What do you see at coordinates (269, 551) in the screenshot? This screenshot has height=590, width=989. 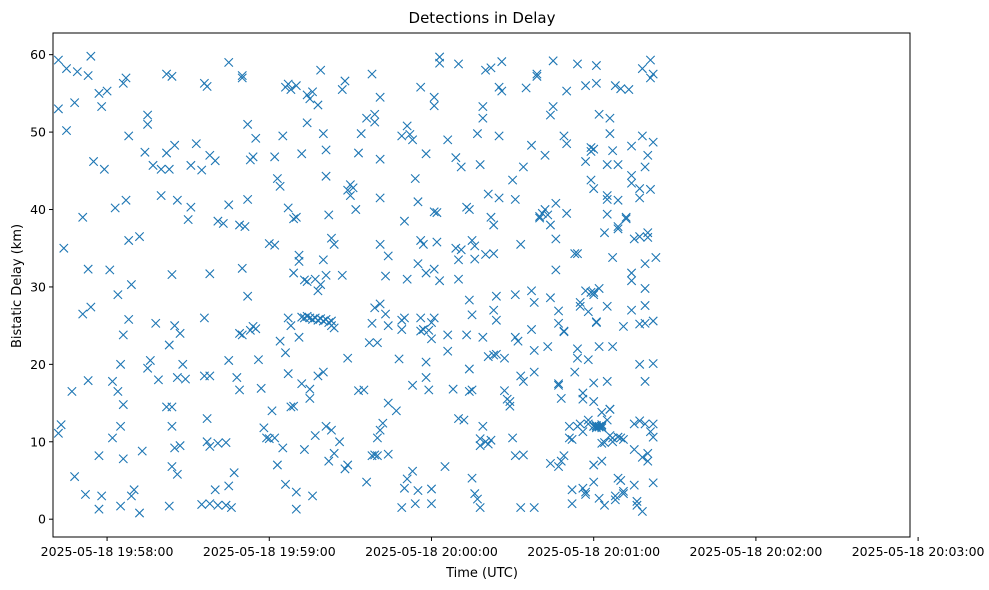 I see `x-tick-label: 2025-05-18 19:59:00` at bounding box center [269, 551].